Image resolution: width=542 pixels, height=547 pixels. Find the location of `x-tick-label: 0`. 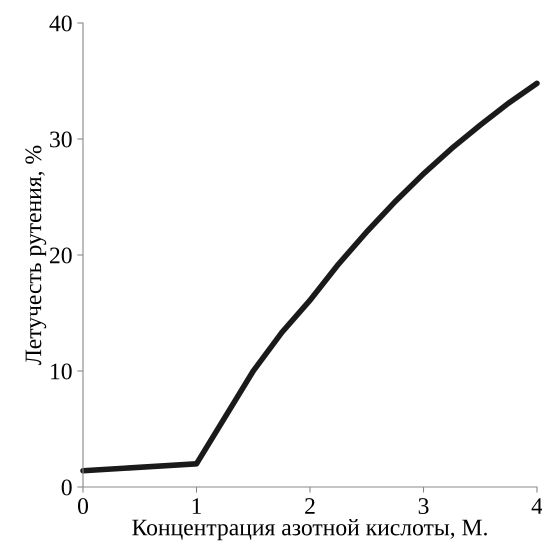

x-tick-label: 0 is located at coordinates (83, 506).